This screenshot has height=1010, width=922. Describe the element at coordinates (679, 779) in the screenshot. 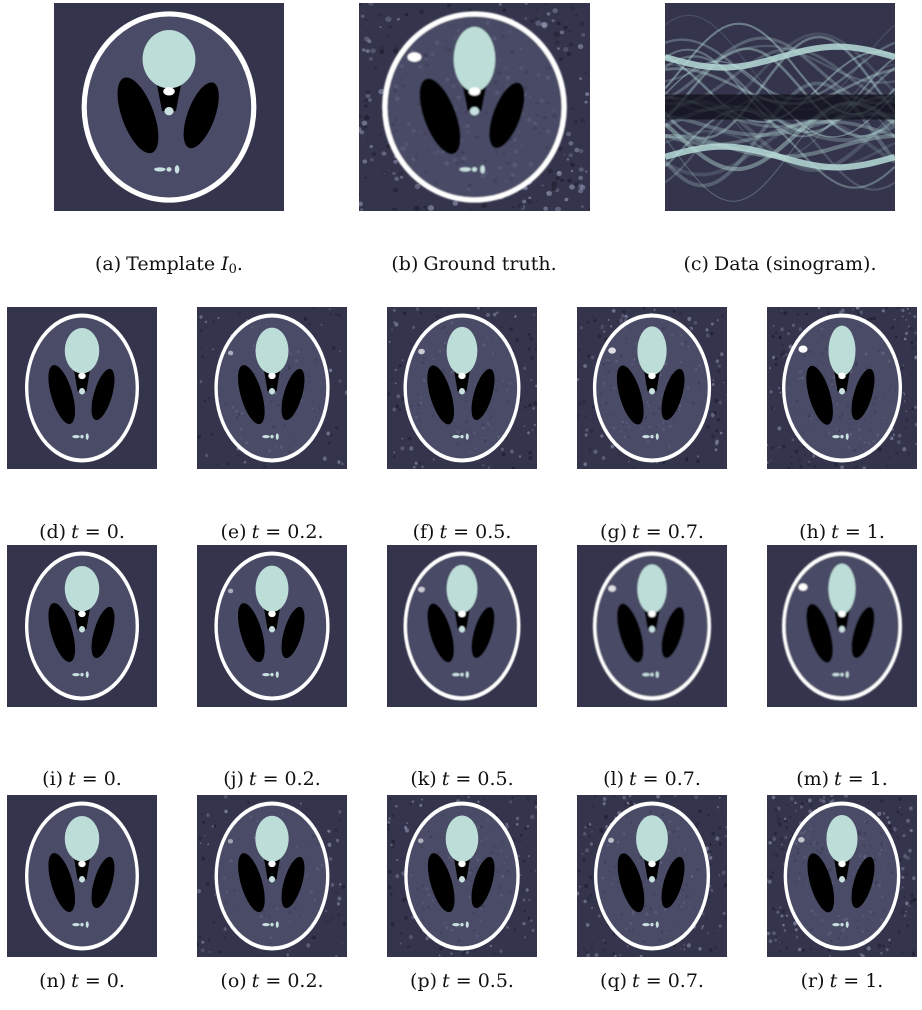

I see `caption-l-t-value: 0.7` at that location.